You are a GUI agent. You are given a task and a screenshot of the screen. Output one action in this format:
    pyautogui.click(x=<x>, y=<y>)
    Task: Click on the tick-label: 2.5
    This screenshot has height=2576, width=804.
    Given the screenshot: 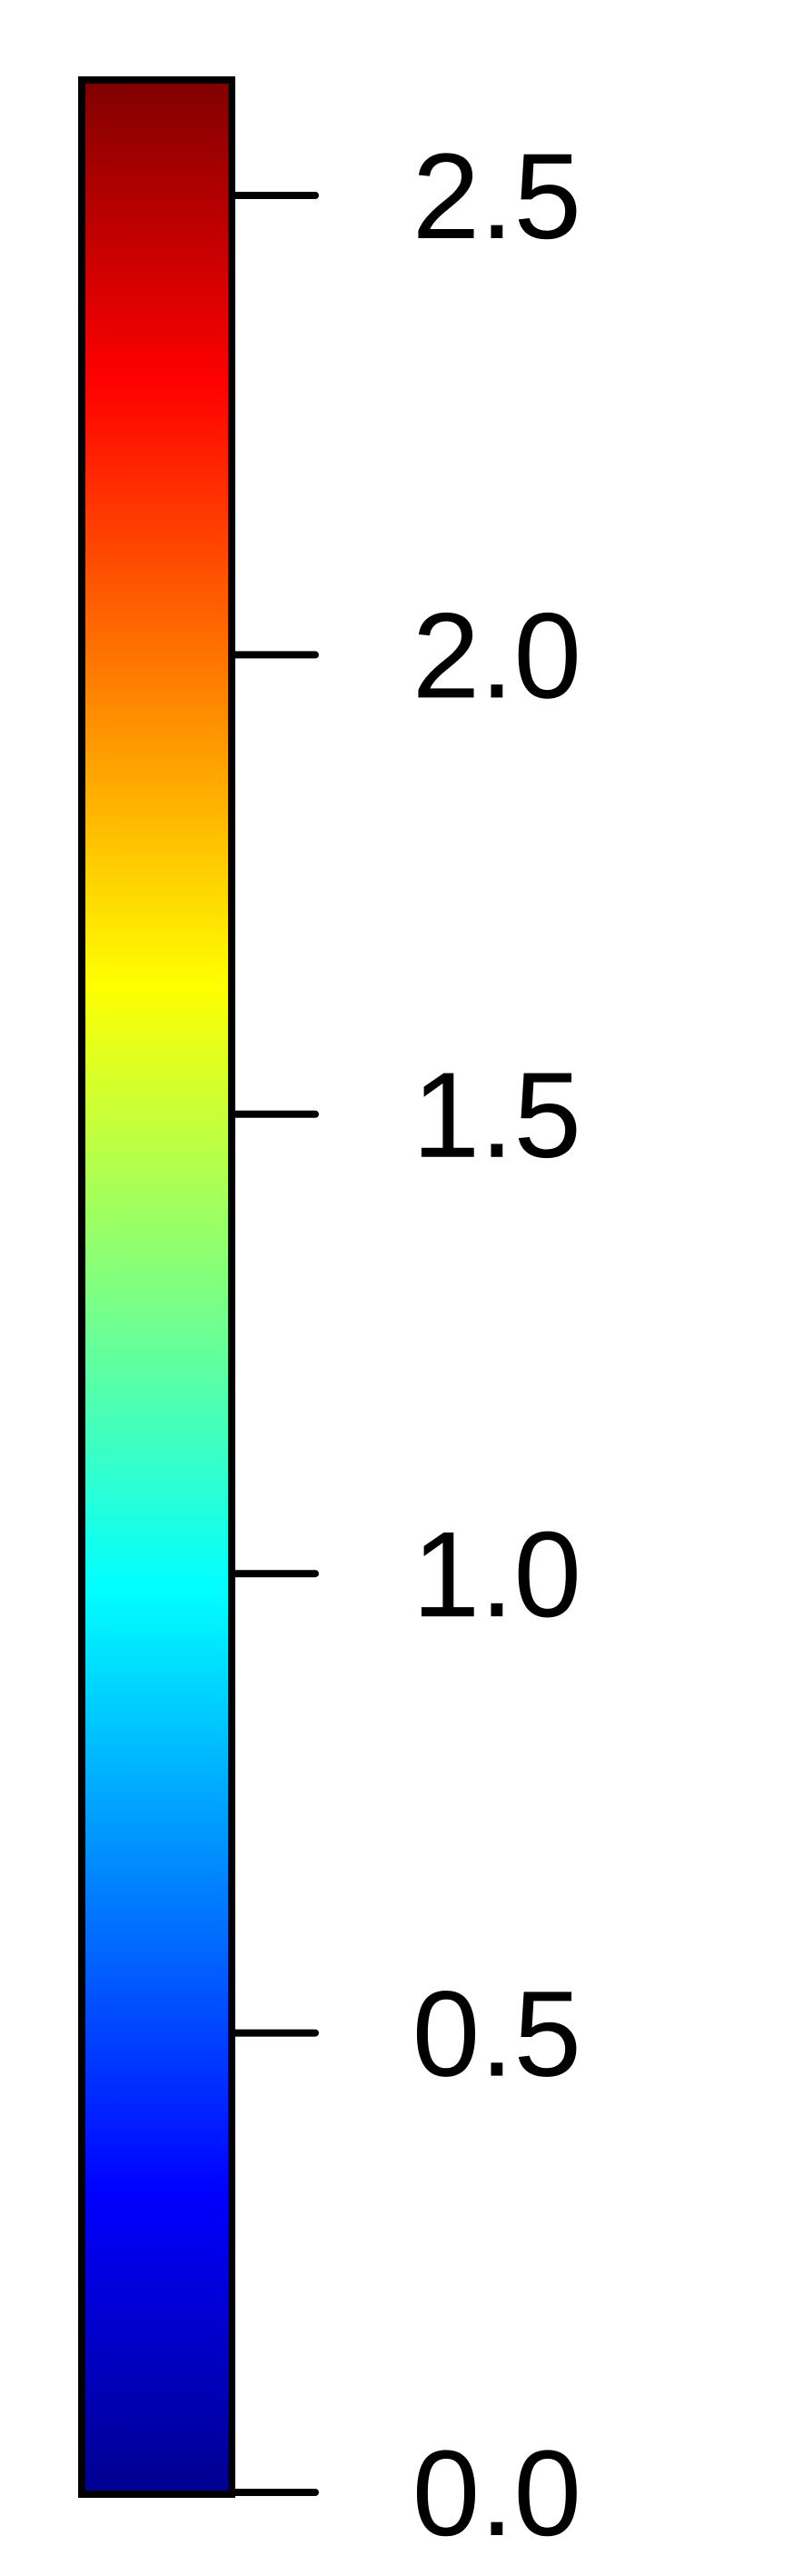 What is the action you would take?
    pyautogui.click(x=496, y=197)
    